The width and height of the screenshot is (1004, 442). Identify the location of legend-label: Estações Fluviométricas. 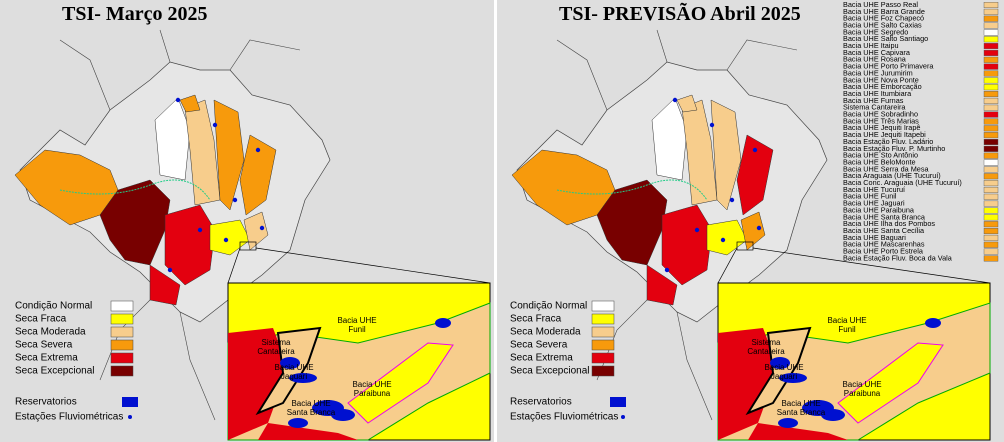
(69, 417).